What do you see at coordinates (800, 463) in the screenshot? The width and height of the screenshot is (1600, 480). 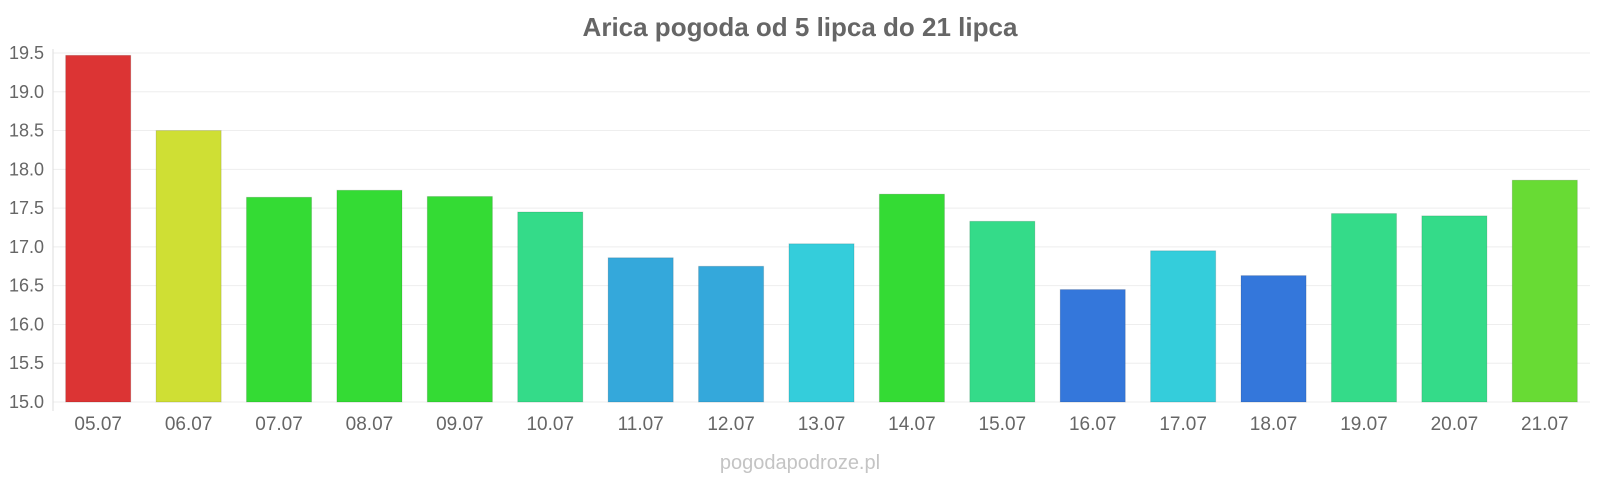 I see `watermark: pogodapodroze.pl` at bounding box center [800, 463].